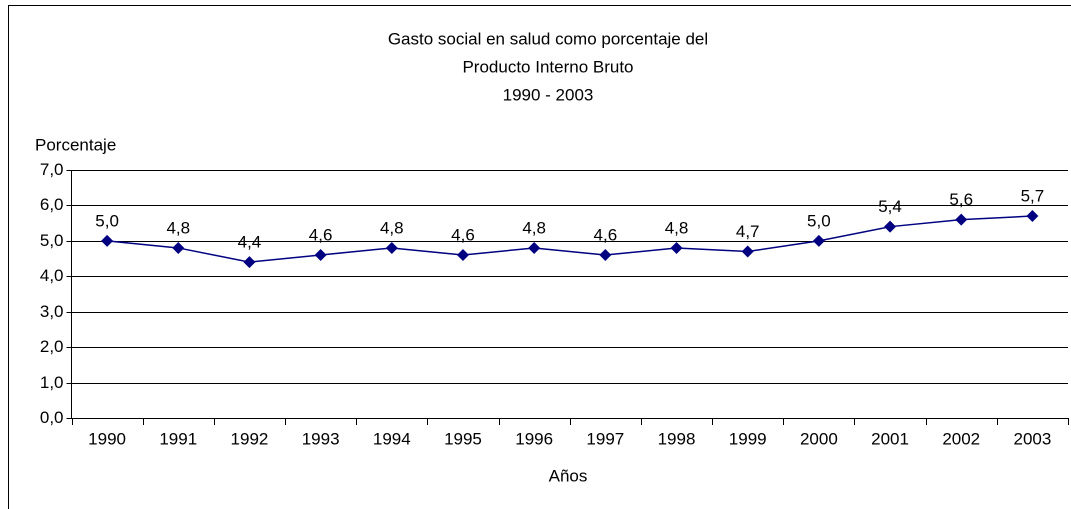 Image resolution: width=1071 pixels, height=509 pixels. What do you see at coordinates (463, 438) in the screenshot?
I see `x-tick-label: 1995` at bounding box center [463, 438].